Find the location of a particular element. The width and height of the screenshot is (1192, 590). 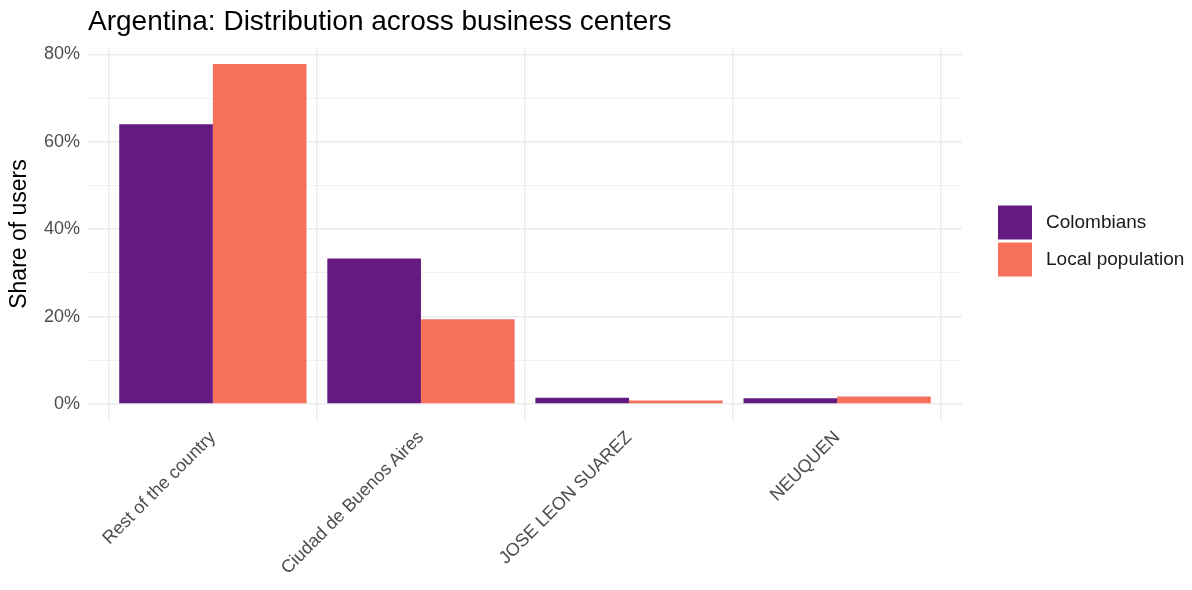

y-tick-label: 80% is located at coordinates (61, 53).